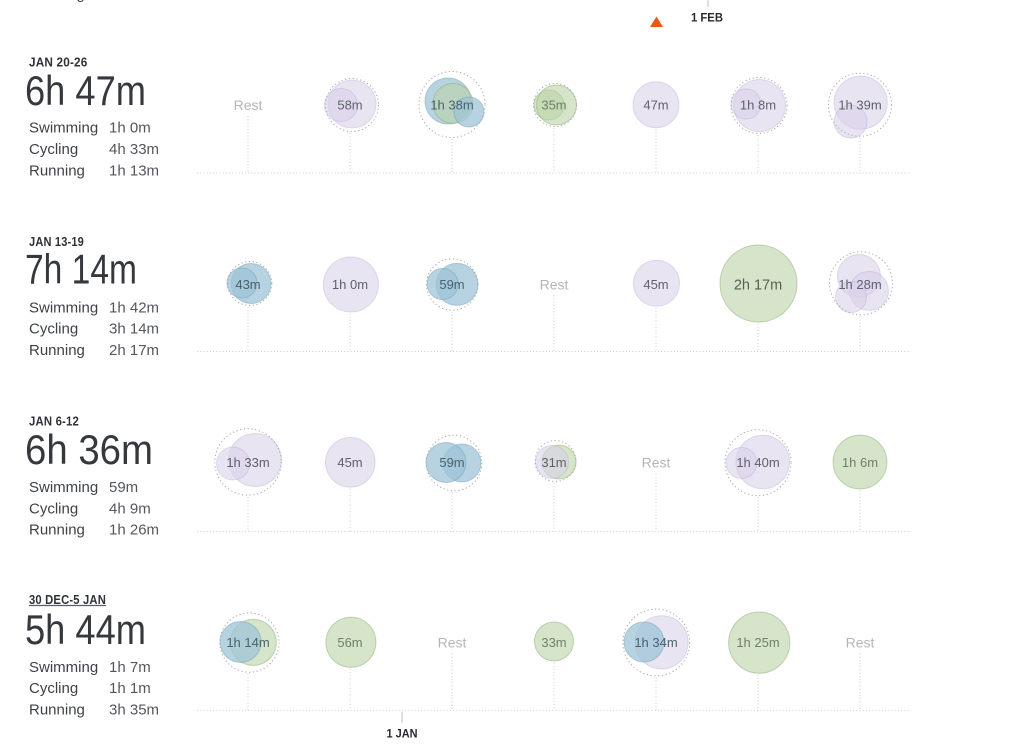  I want to click on svg-text: 6h 47m, so click(85, 90).